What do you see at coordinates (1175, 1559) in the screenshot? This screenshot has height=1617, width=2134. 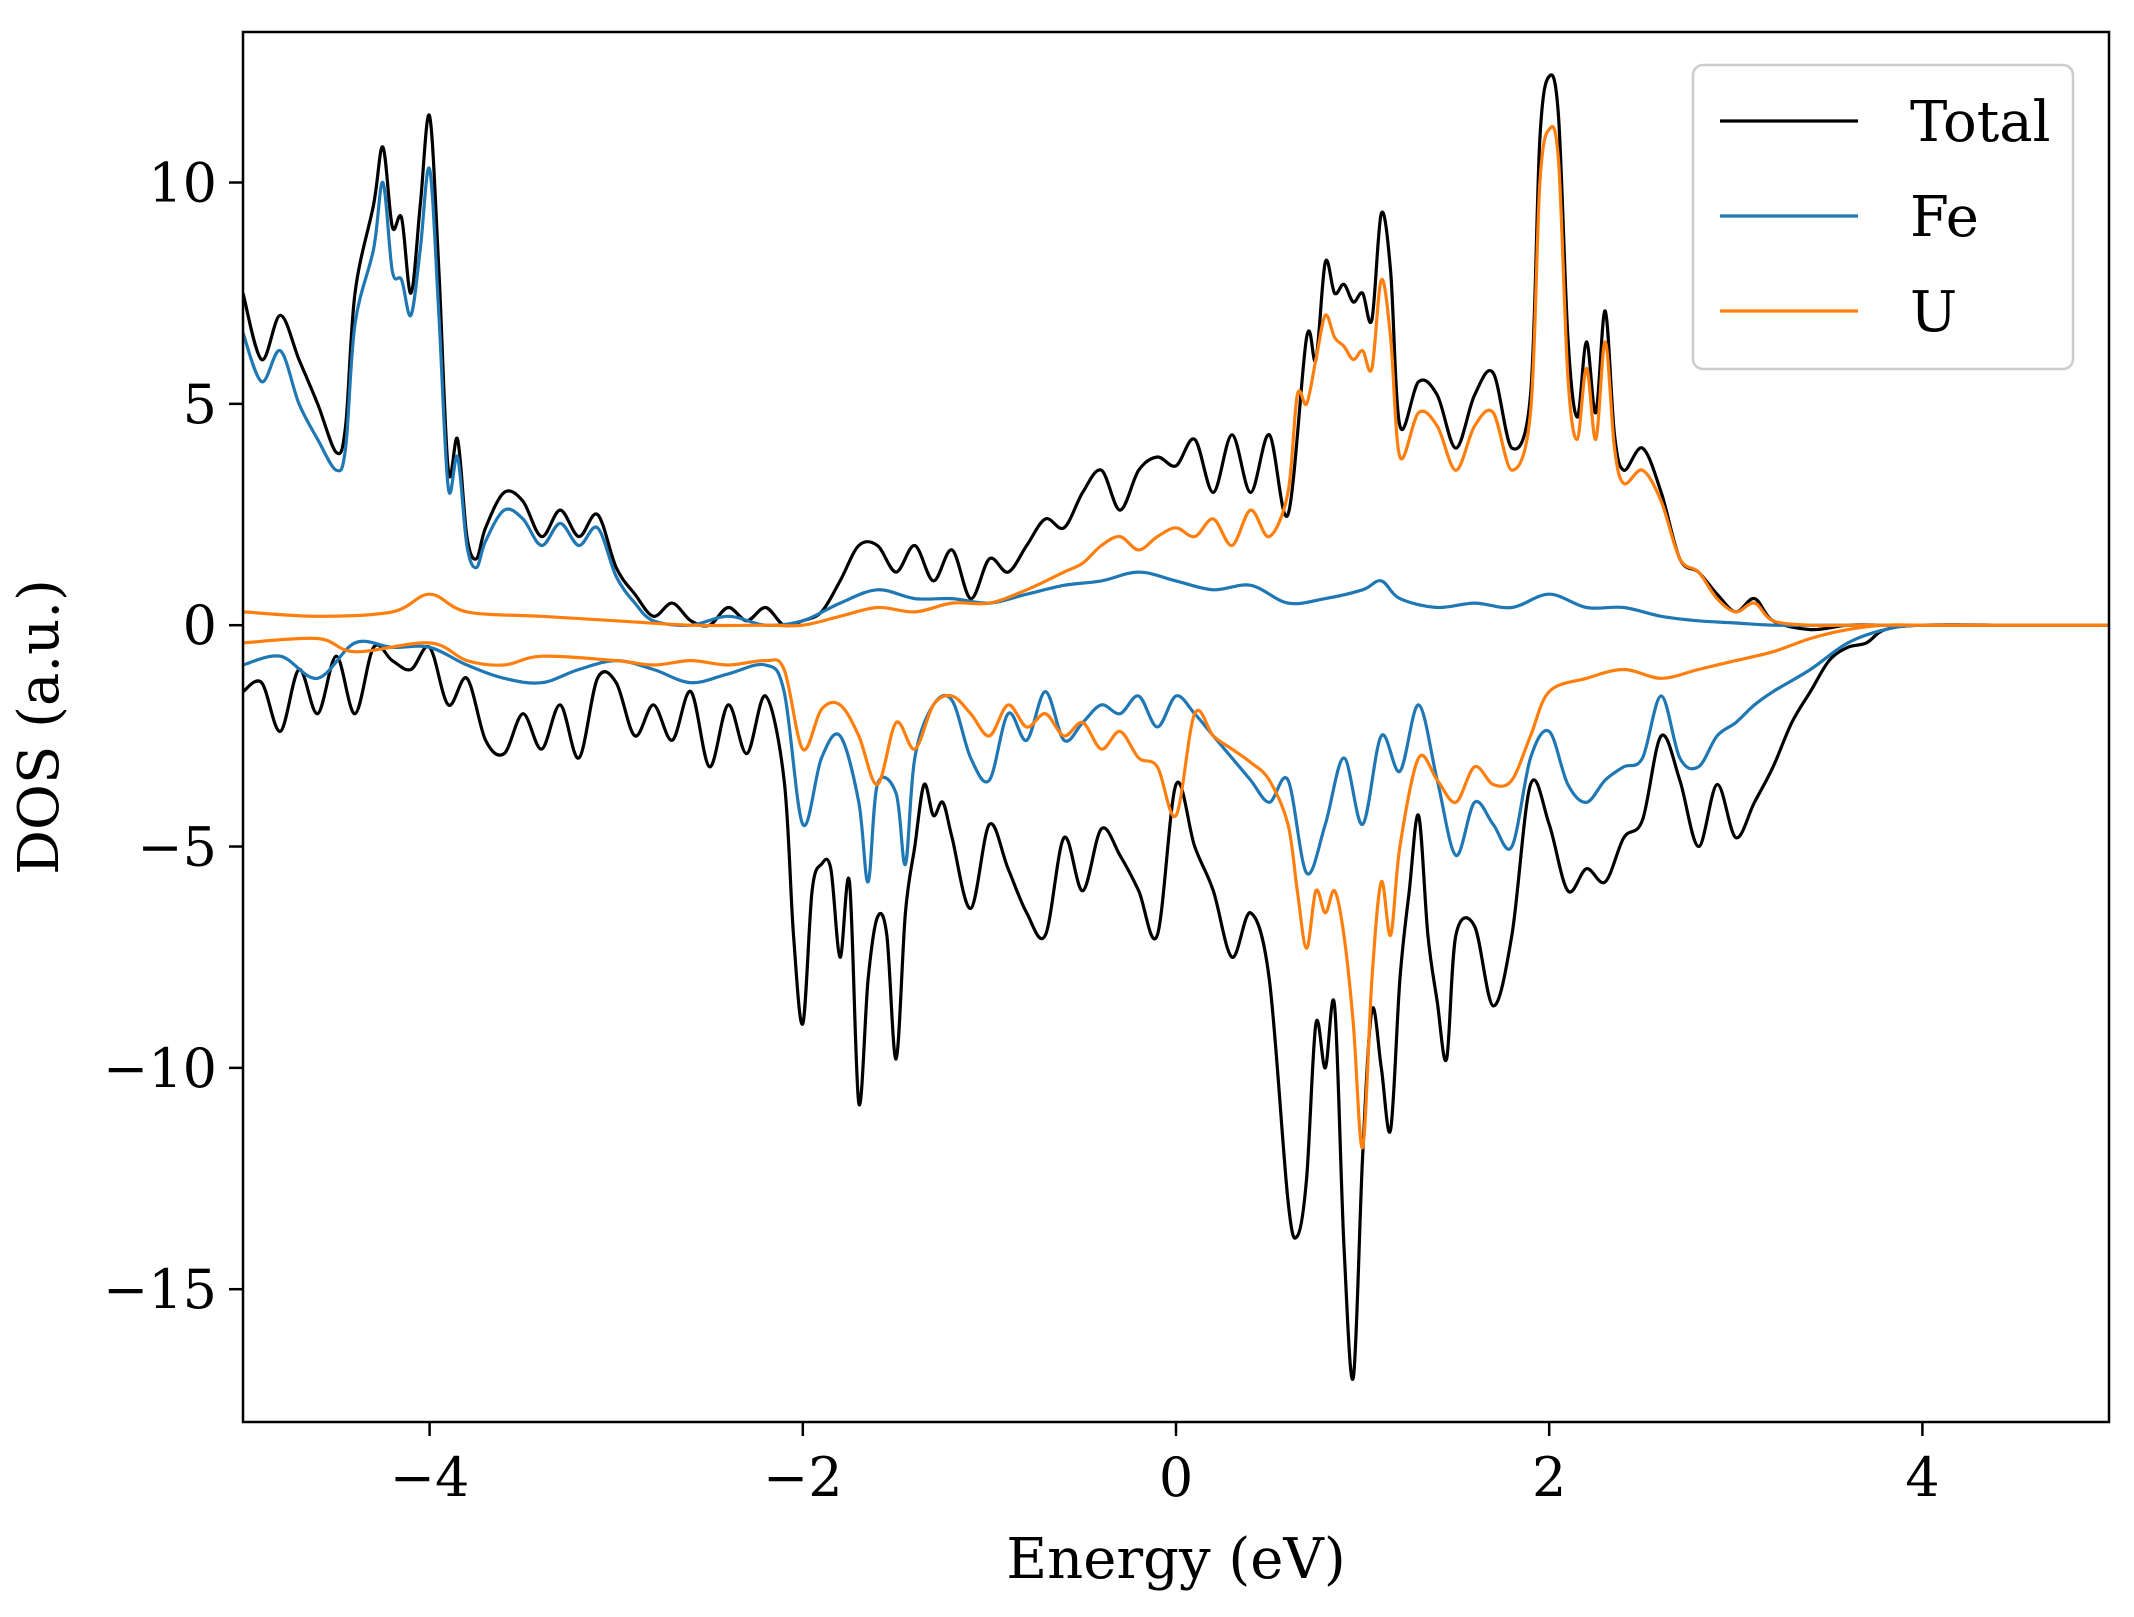 I see `x-axis-label: Energy (eV)` at bounding box center [1175, 1559].